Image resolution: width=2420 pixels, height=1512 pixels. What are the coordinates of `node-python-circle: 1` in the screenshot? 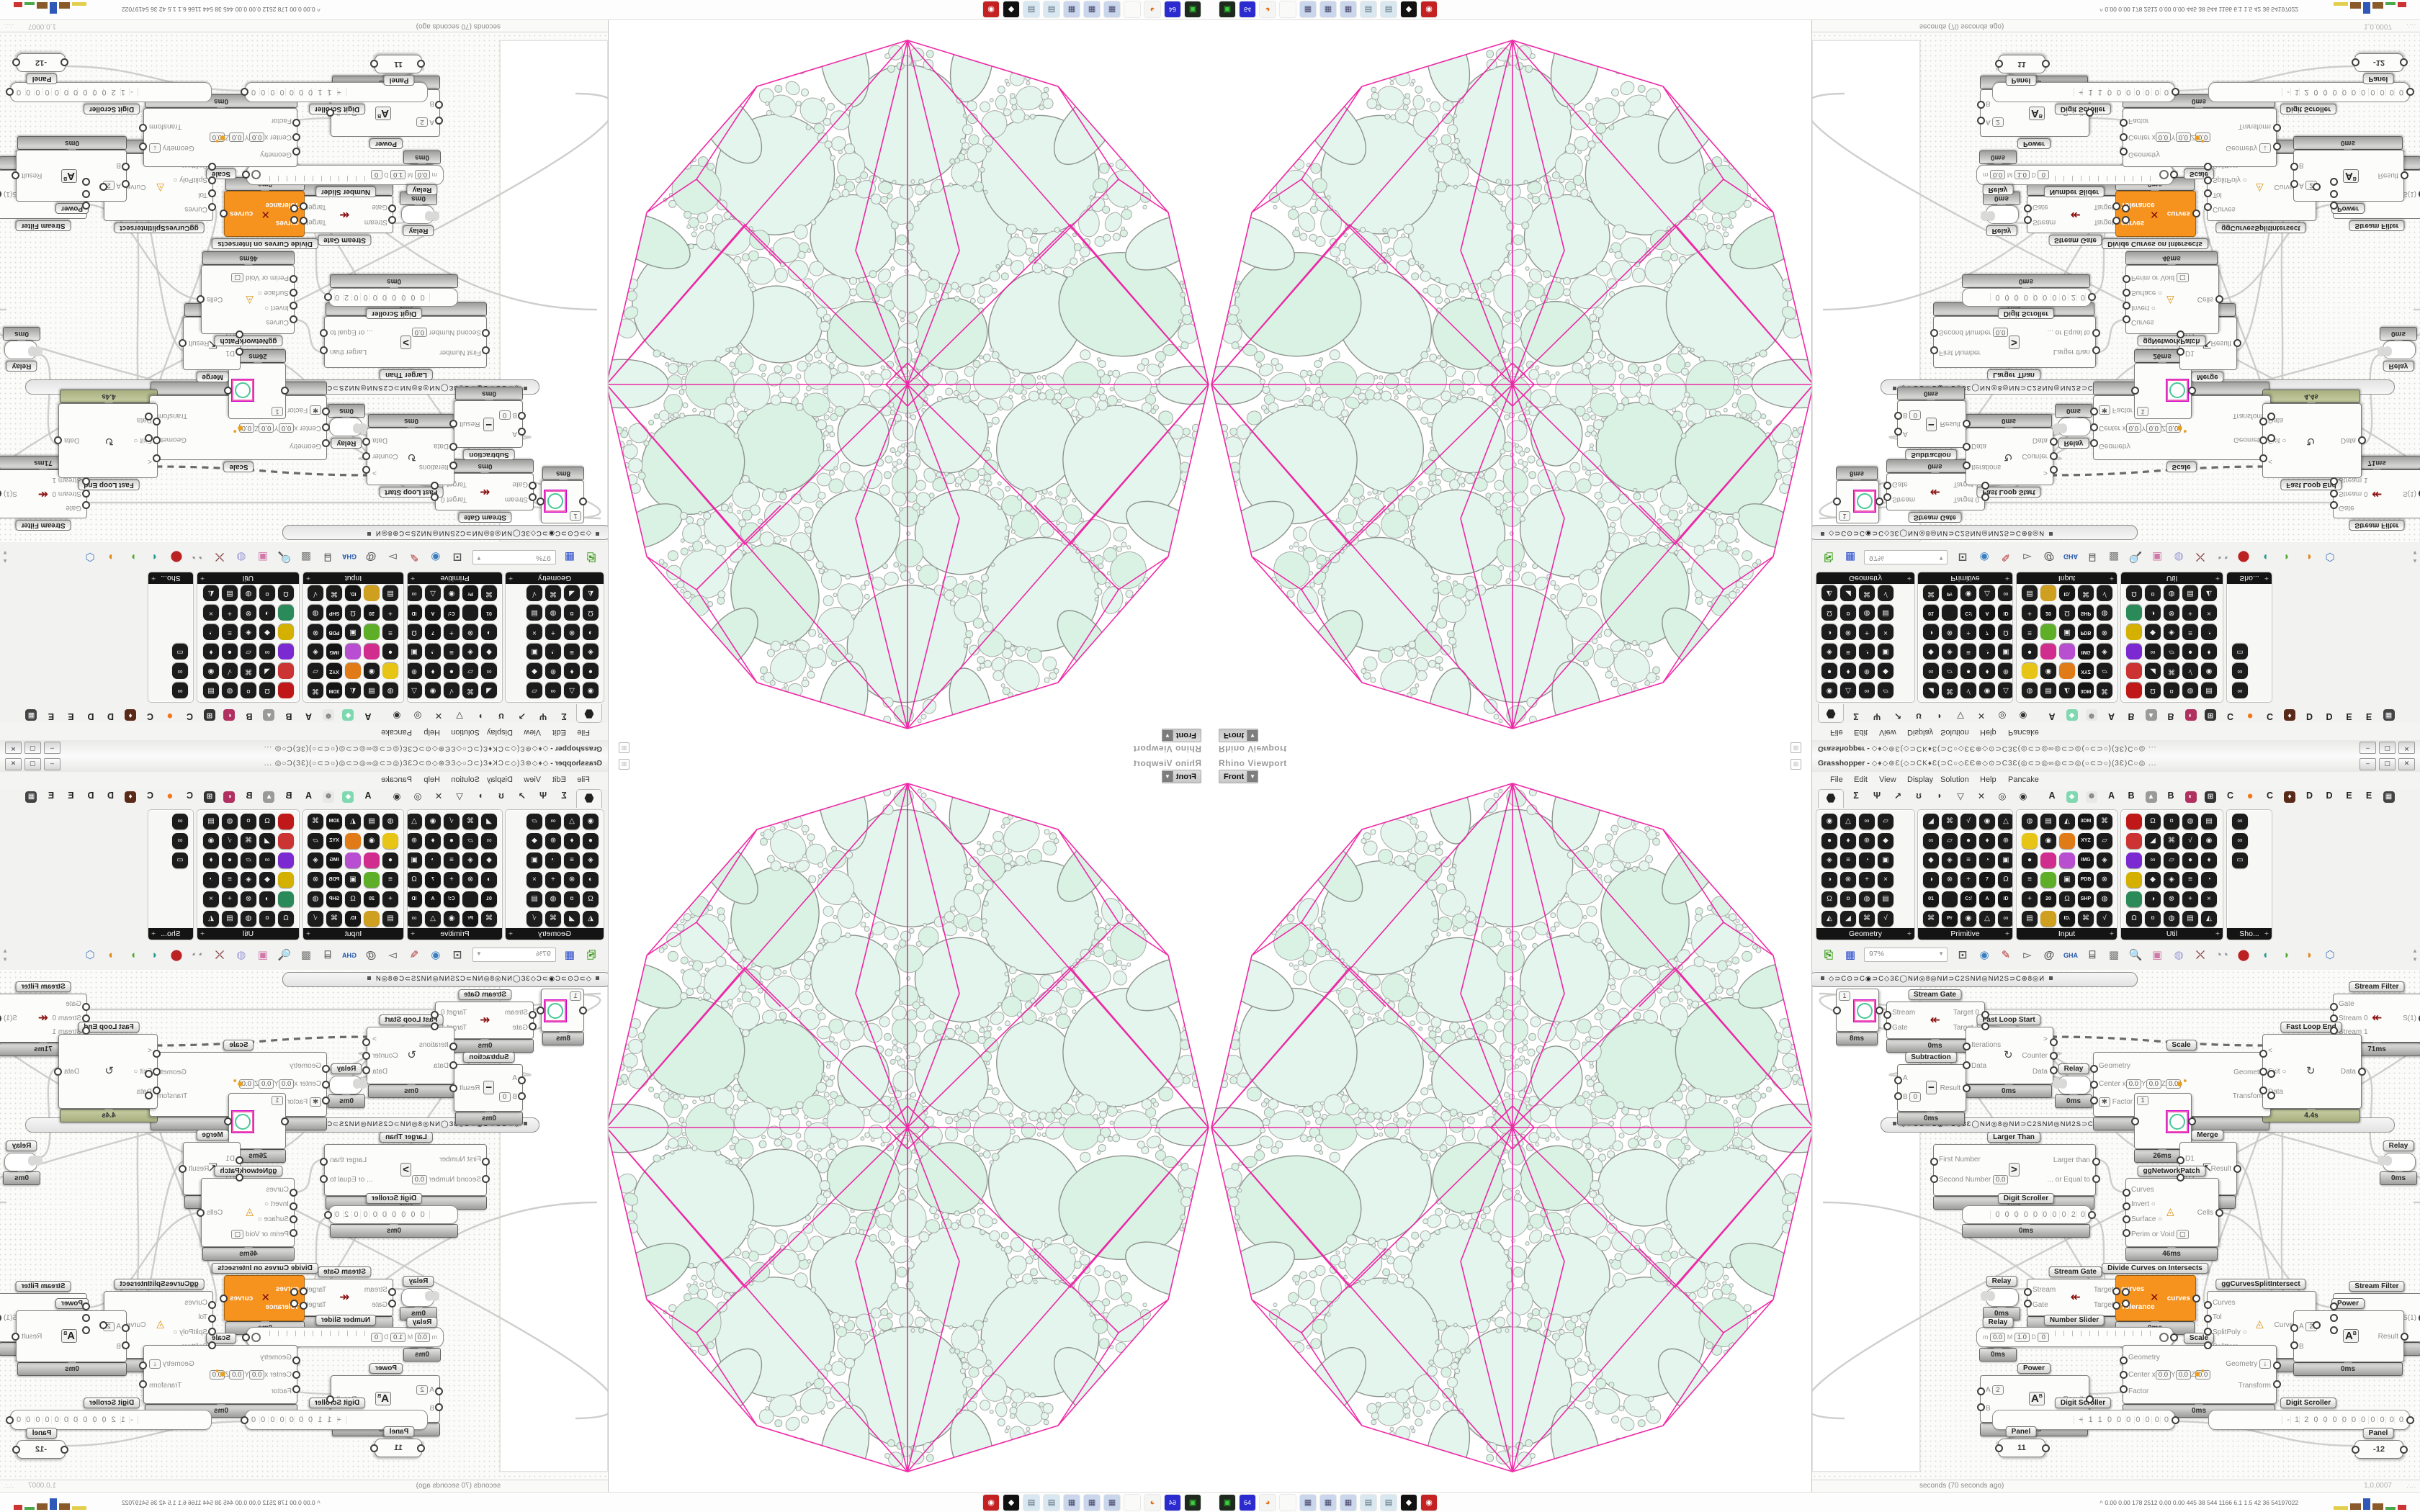 It's located at (1857, 1010).